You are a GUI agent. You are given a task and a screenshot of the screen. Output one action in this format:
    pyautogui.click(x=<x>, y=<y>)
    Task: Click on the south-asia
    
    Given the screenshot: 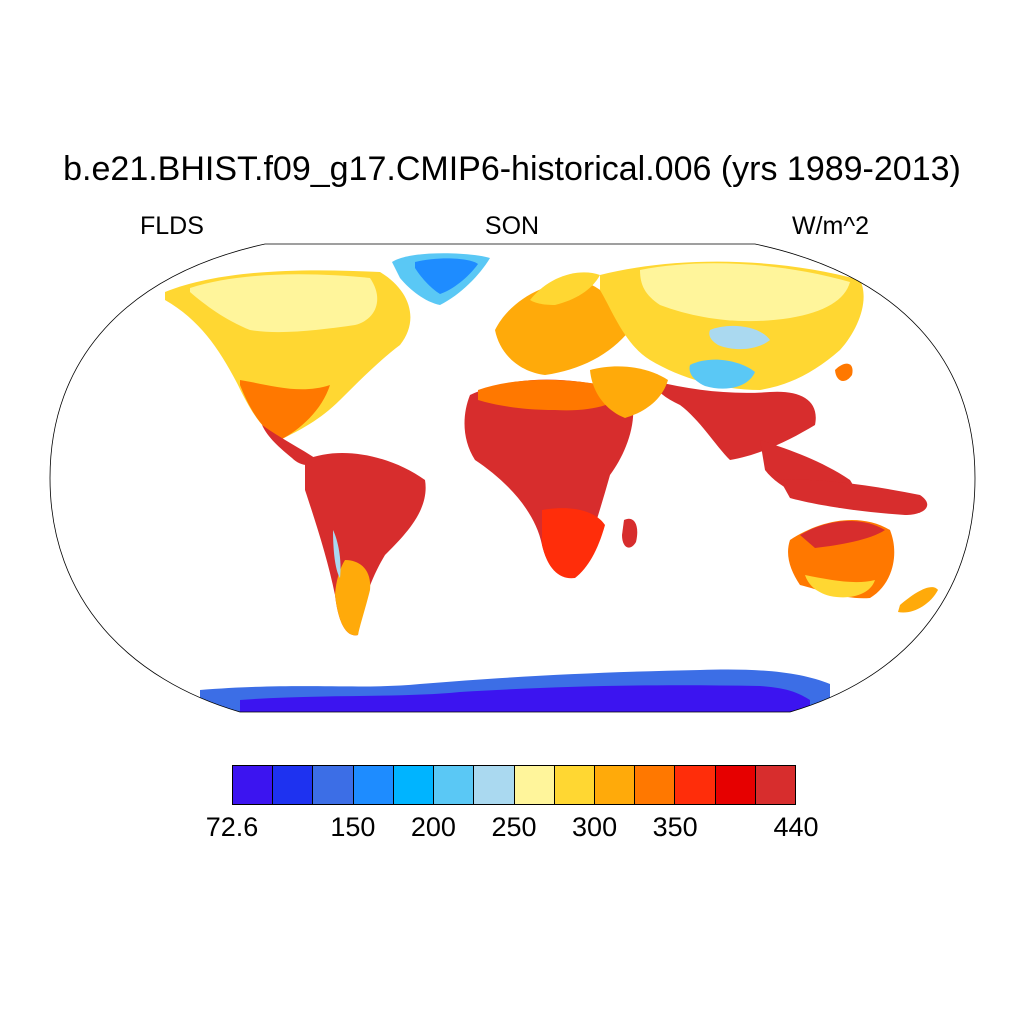 What is the action you would take?
    pyautogui.click(x=733, y=420)
    